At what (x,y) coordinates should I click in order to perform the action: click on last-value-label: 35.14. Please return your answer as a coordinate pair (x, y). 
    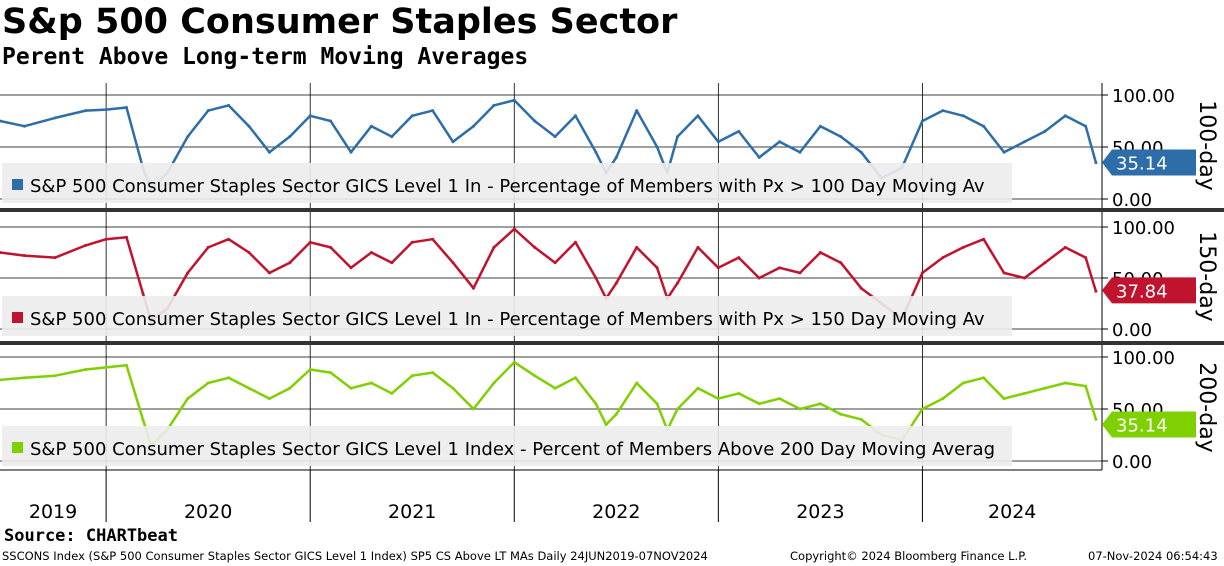
    Looking at the image, I should click on (1142, 163).